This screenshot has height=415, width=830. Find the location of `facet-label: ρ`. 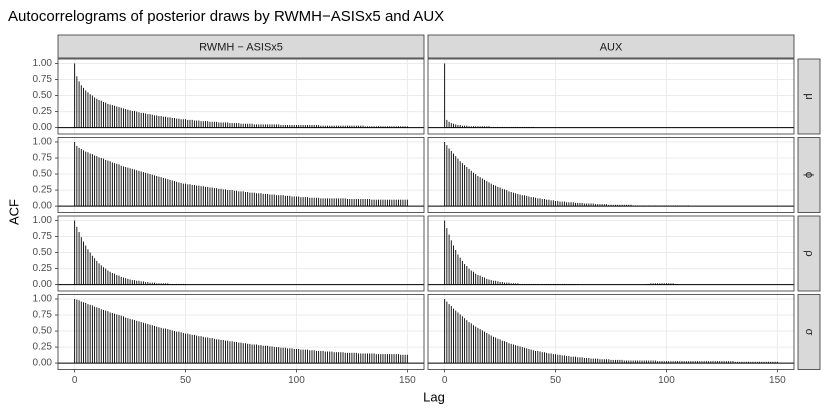

facet-label: ρ is located at coordinates (809, 253).